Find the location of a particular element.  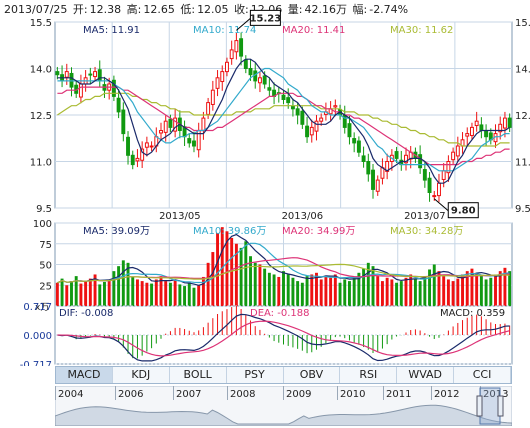

low-annotation: 9.80 is located at coordinates (463, 211).